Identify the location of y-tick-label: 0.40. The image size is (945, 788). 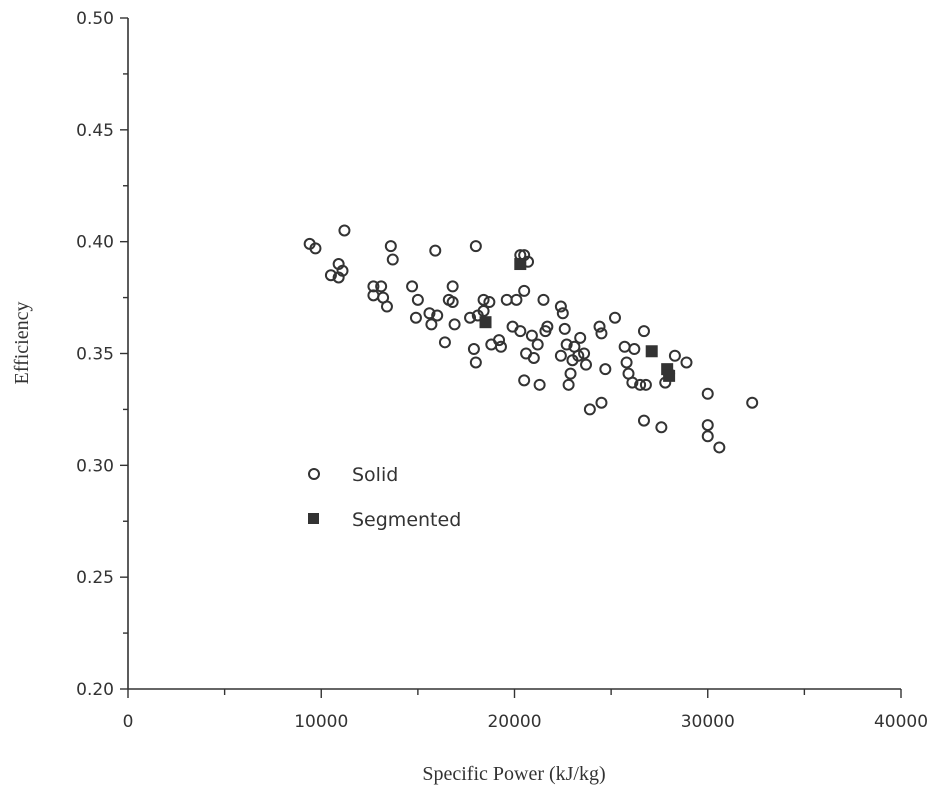
(95, 243).